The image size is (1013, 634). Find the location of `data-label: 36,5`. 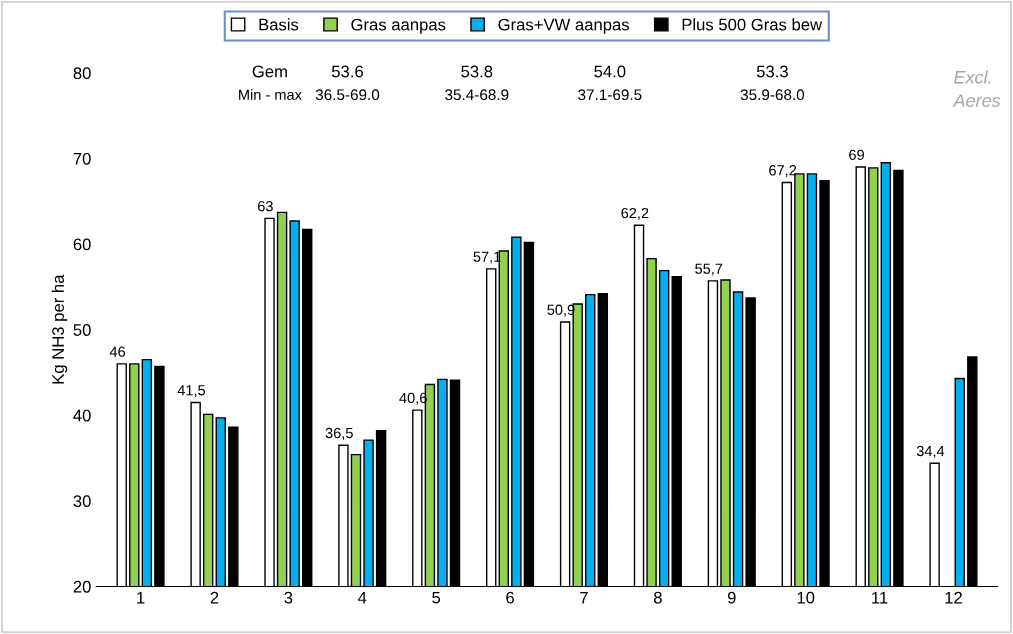

data-label: 36,5 is located at coordinates (339, 433).